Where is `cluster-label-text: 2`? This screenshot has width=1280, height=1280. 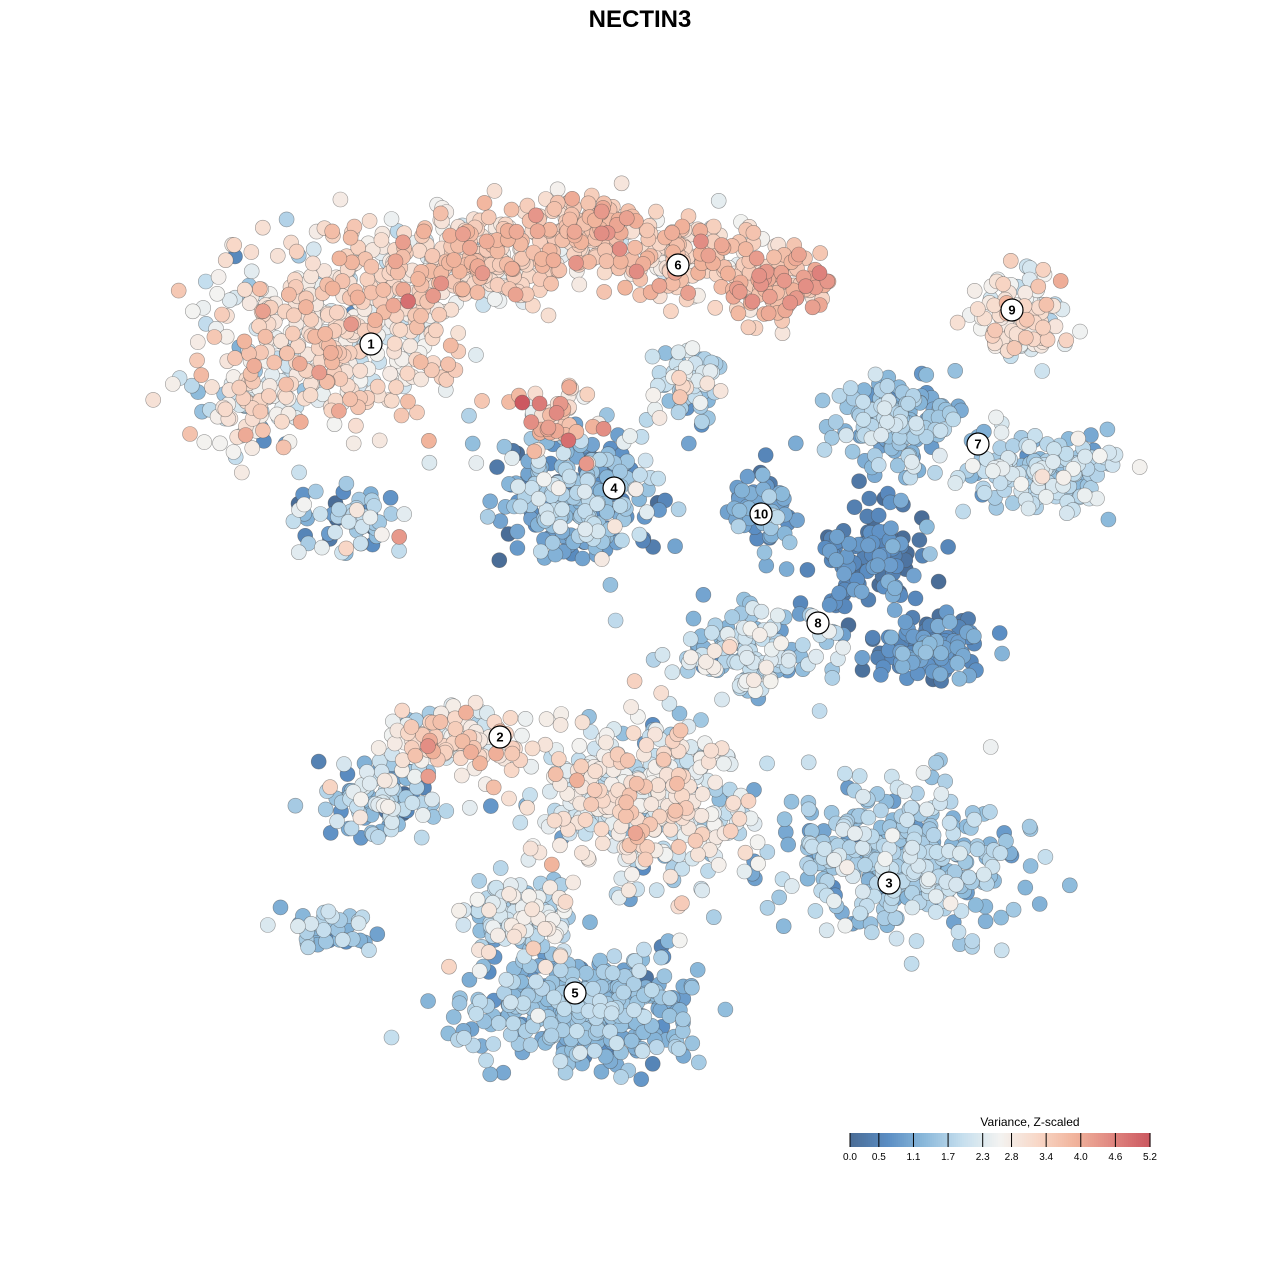 cluster-label-text: 2 is located at coordinates (499, 737).